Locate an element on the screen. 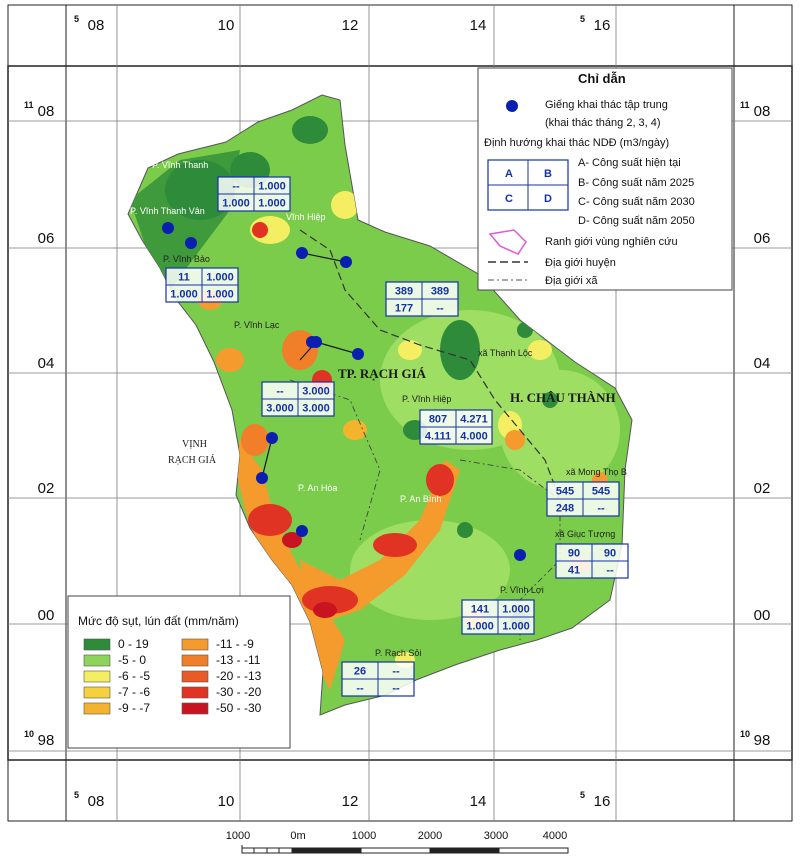  grid-right-label-text: 00 is located at coordinates (762, 615).